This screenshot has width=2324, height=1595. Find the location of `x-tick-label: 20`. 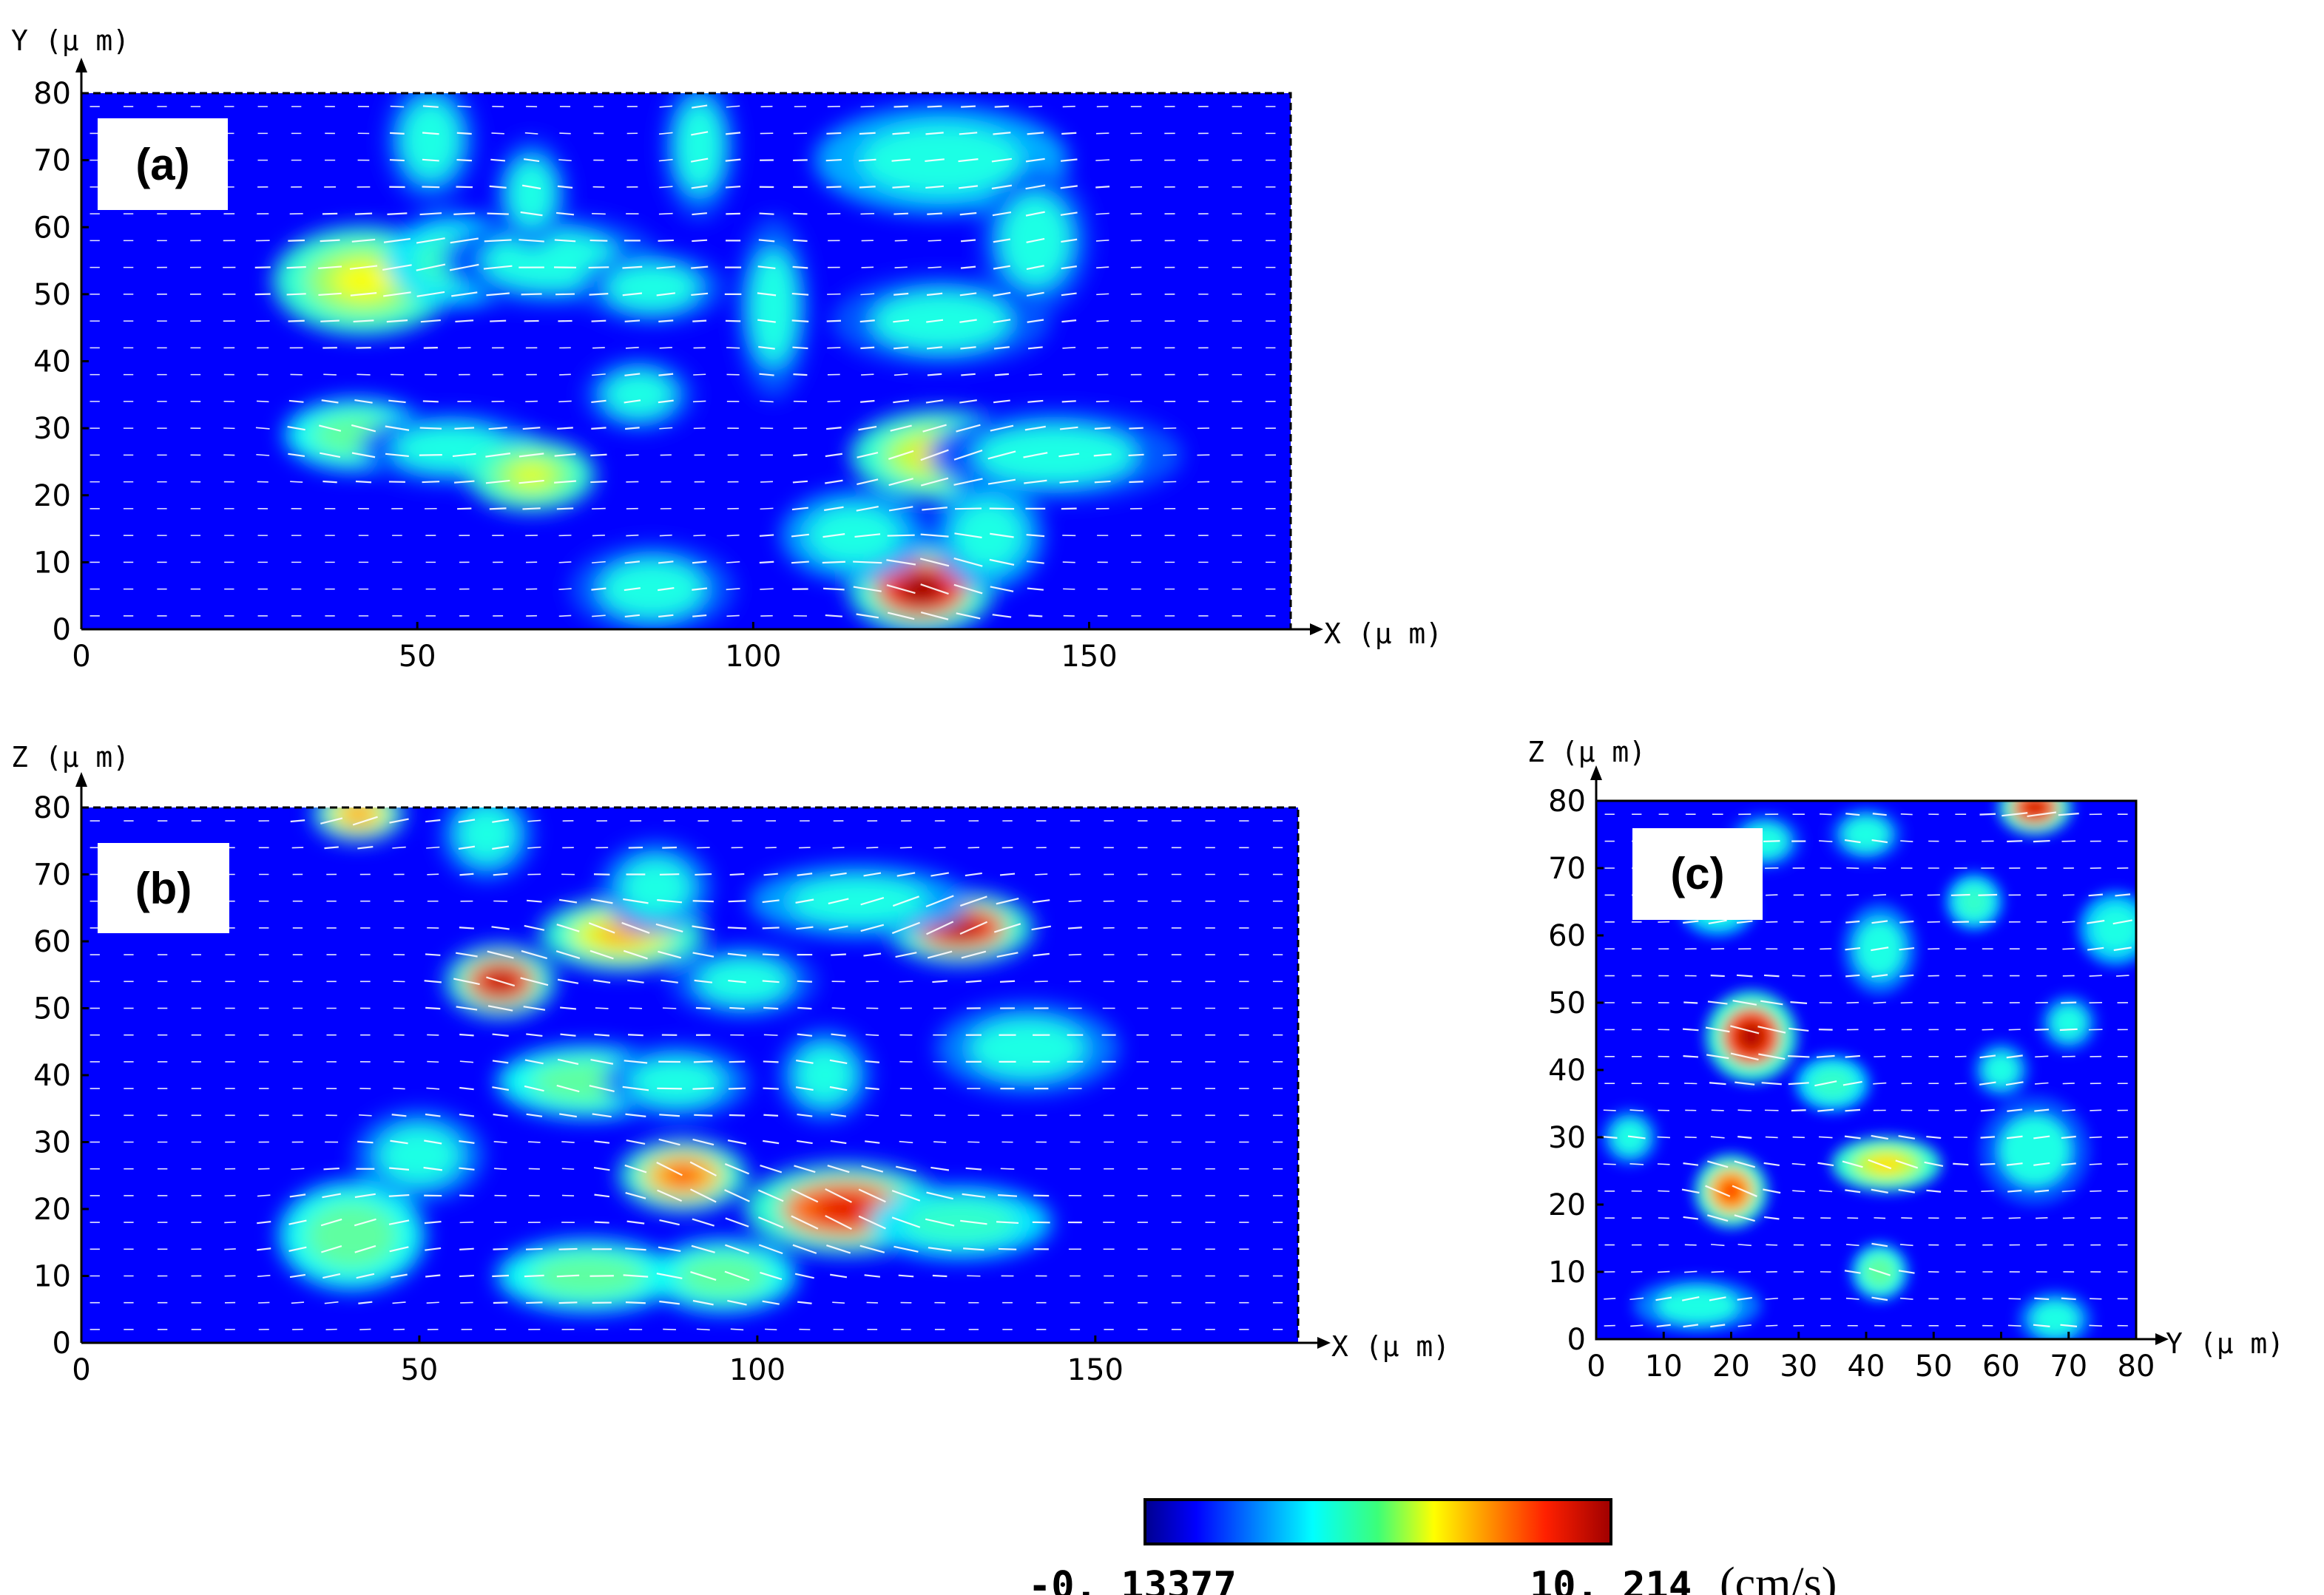

x-tick-label: 20 is located at coordinates (1731, 1367).